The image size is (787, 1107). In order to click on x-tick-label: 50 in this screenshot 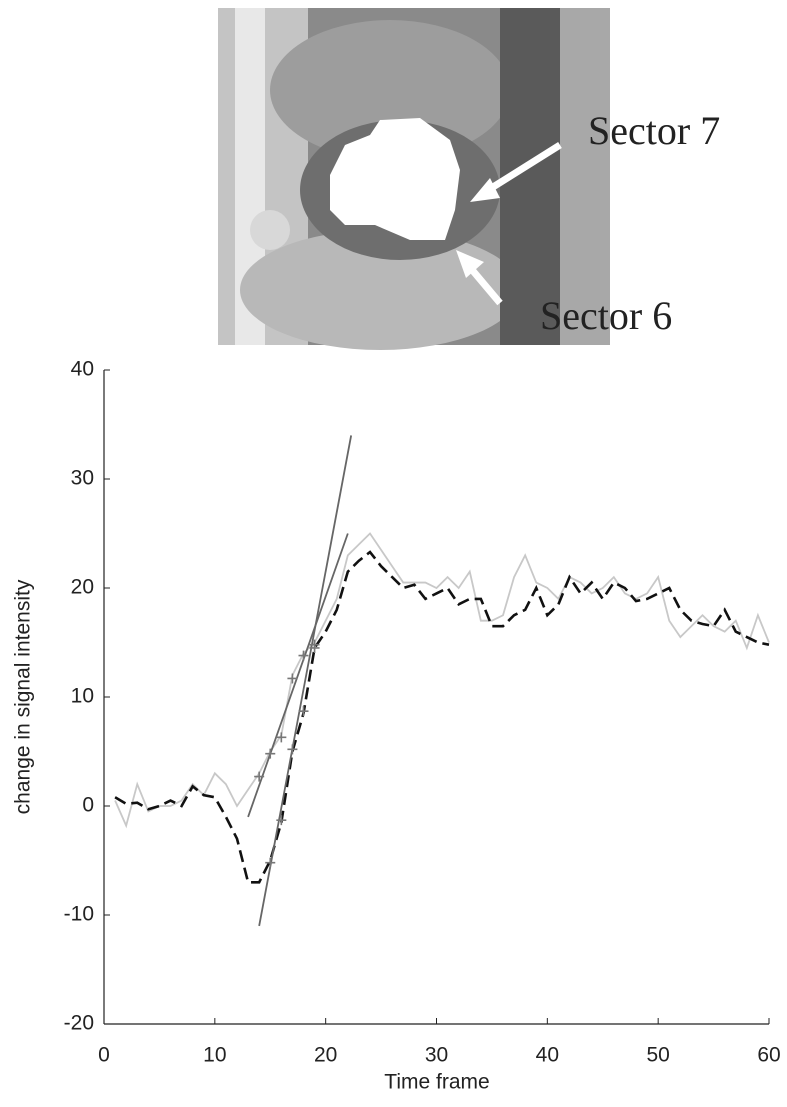, I will do `click(657, 1055)`.